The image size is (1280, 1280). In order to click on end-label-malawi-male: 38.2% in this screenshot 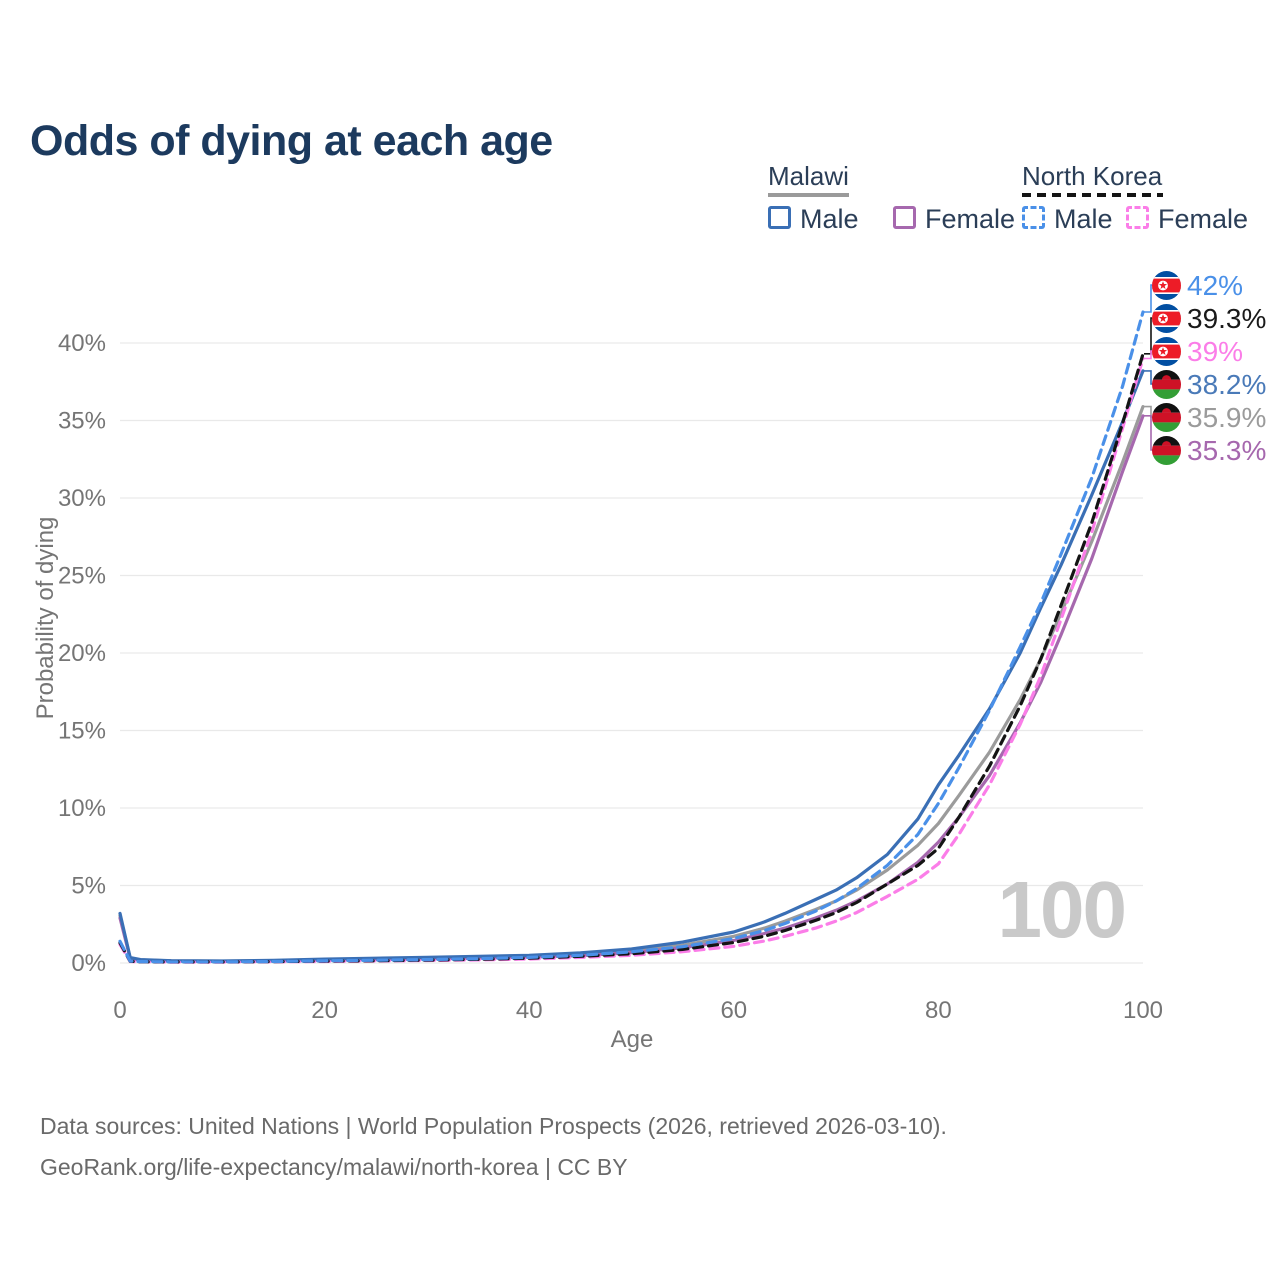, I will do `click(1209, 384)`.